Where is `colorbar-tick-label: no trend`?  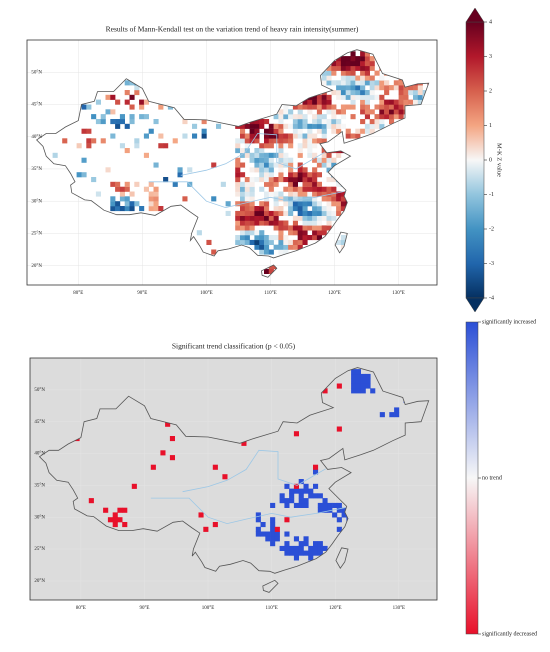
colorbar-tick-label: no trend is located at coordinates (492, 478).